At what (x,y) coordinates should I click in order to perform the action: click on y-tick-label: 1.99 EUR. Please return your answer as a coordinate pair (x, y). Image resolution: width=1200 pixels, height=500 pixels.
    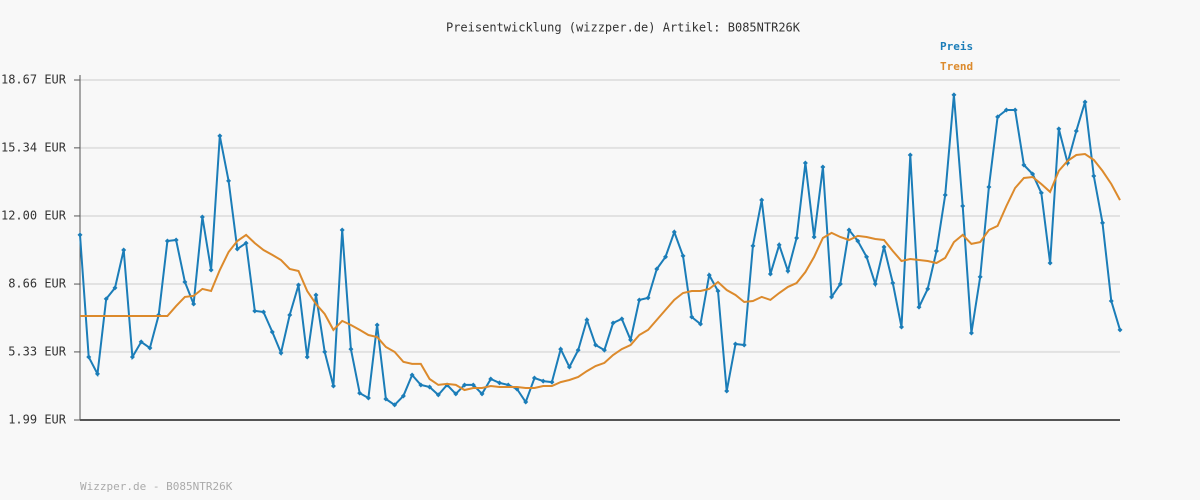
    Looking at the image, I should click on (37, 420).